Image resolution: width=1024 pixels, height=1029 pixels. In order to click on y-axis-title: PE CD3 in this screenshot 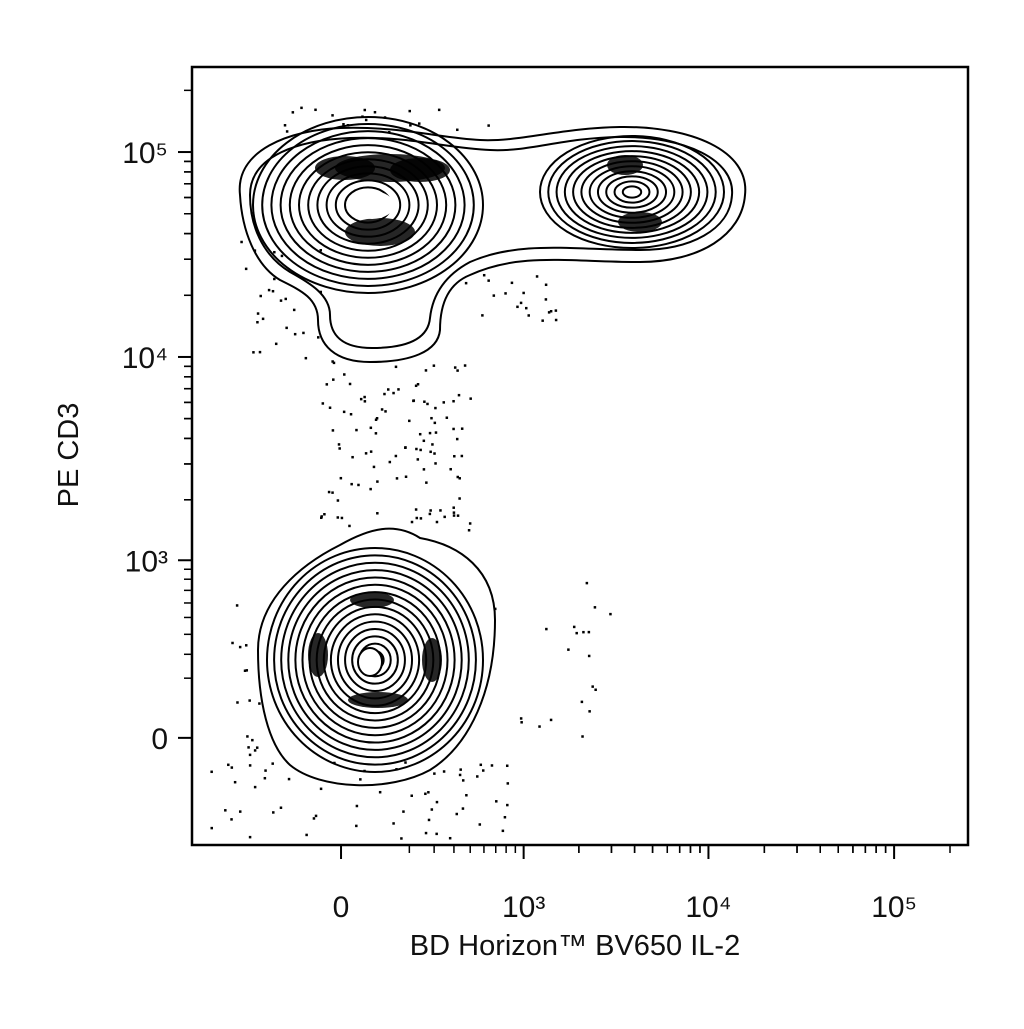, I will do `click(69, 455)`.